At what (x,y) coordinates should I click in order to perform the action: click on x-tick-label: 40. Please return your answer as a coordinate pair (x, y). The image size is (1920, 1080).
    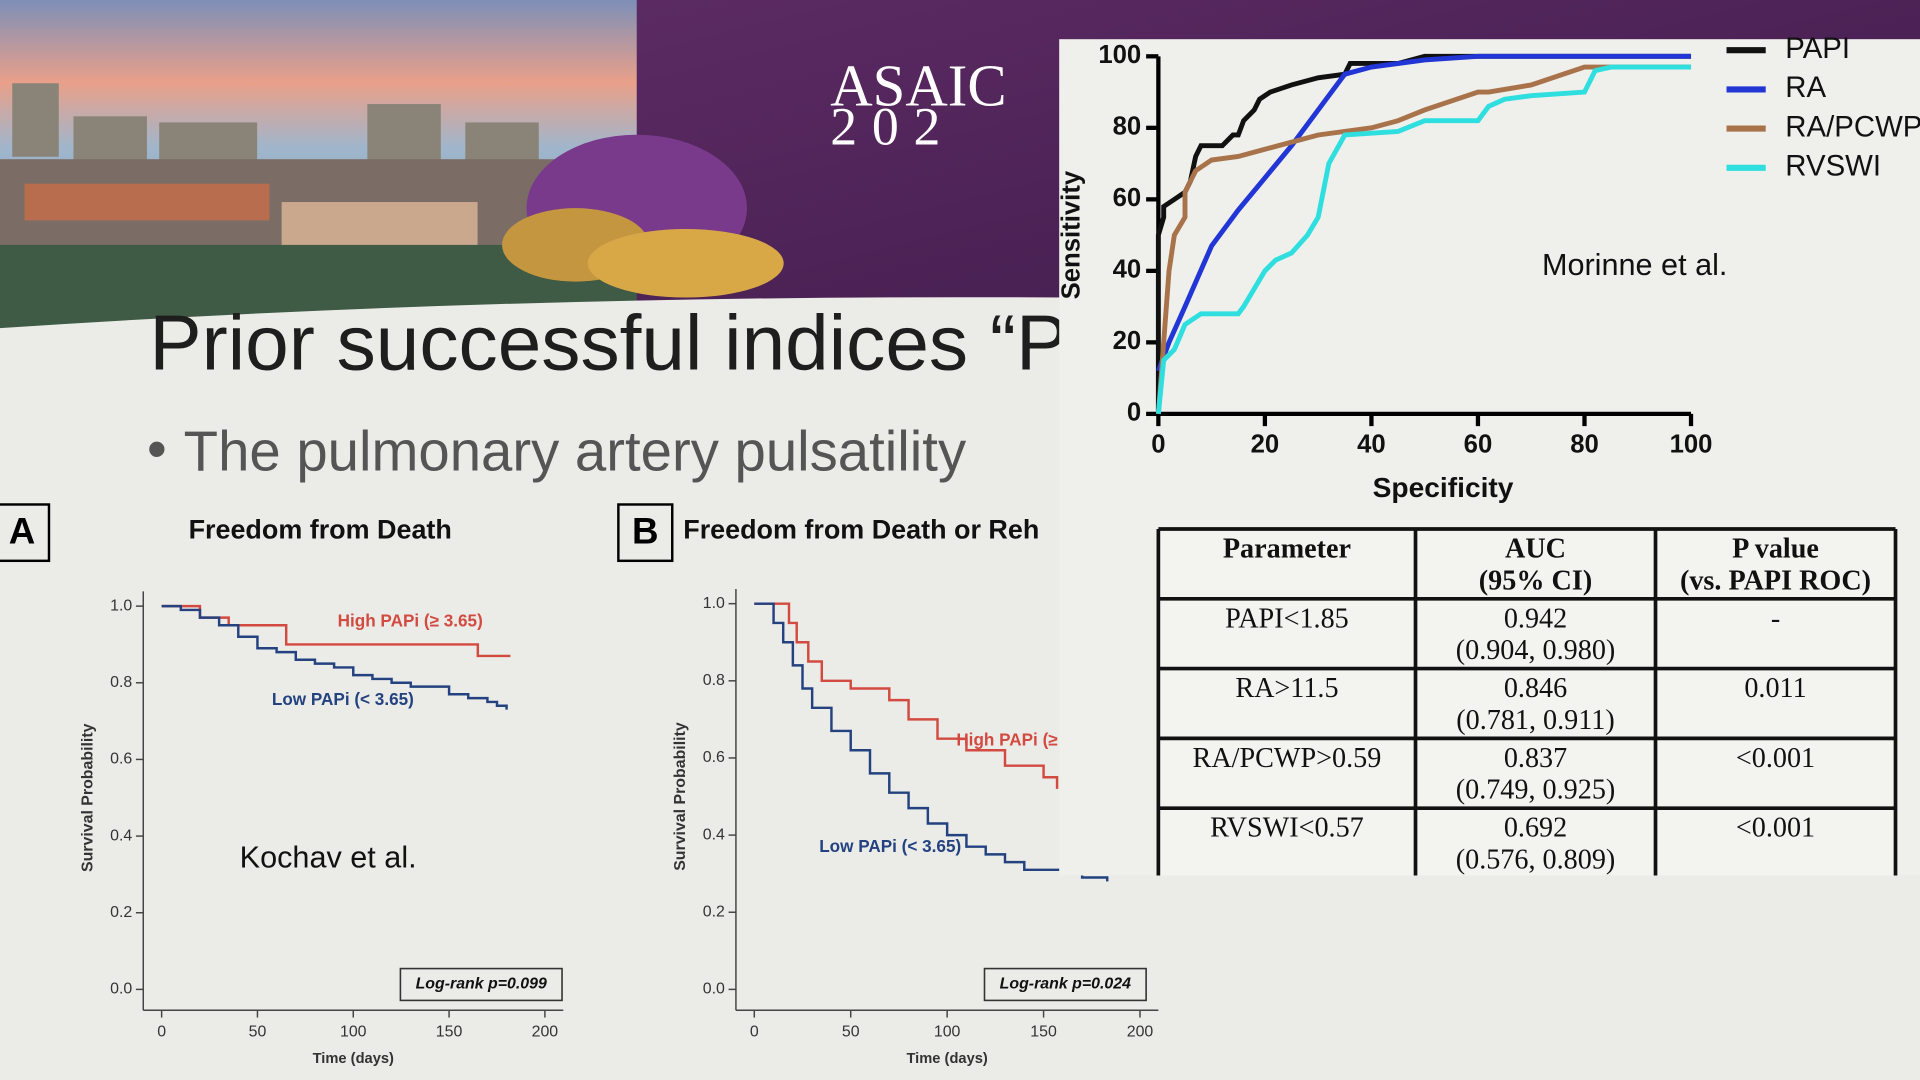
    Looking at the image, I should click on (1371, 445).